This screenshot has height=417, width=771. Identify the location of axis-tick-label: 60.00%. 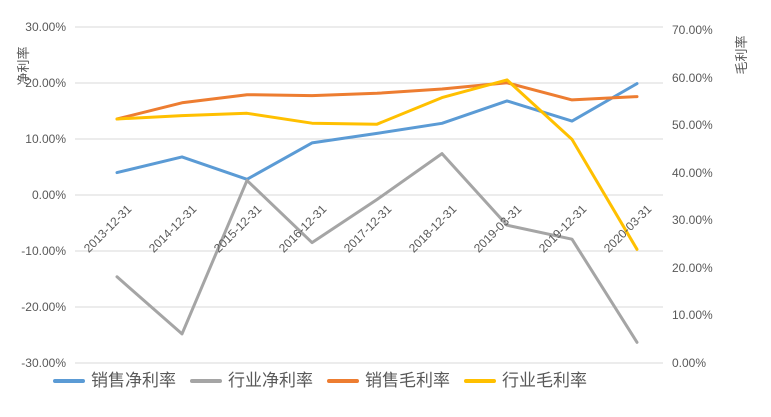
(692, 77).